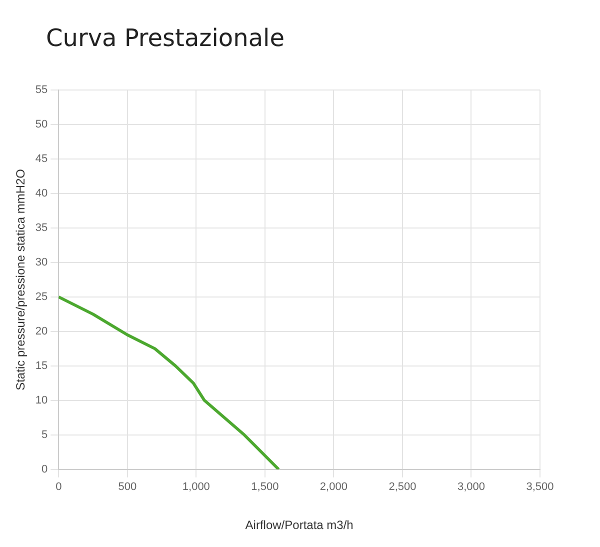 The width and height of the screenshot is (600, 547). I want to click on x-tick-label: 2,500, so click(402, 487).